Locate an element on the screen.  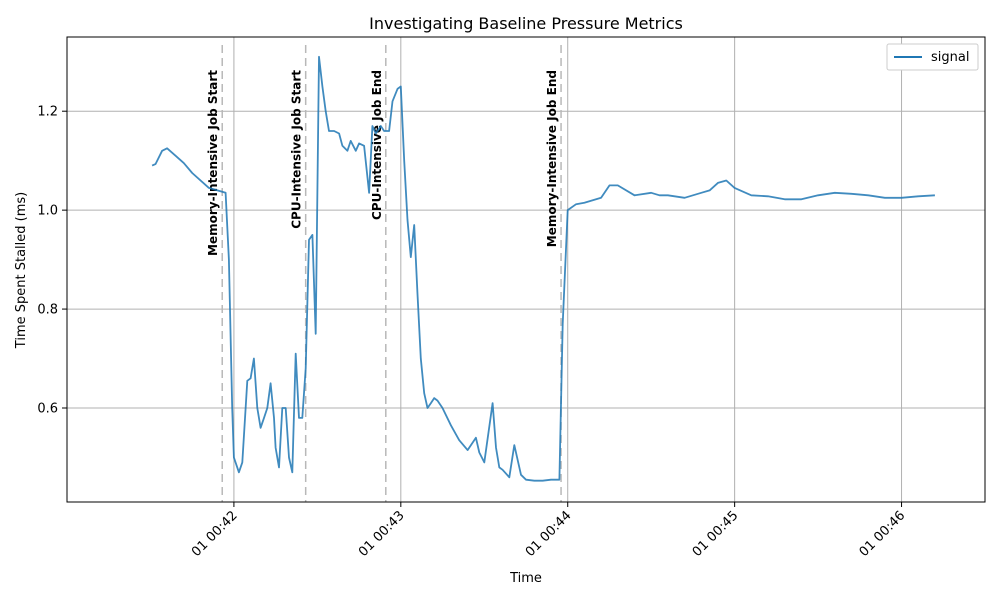
y-tick-label-0: 0.6 is located at coordinates (47, 409).